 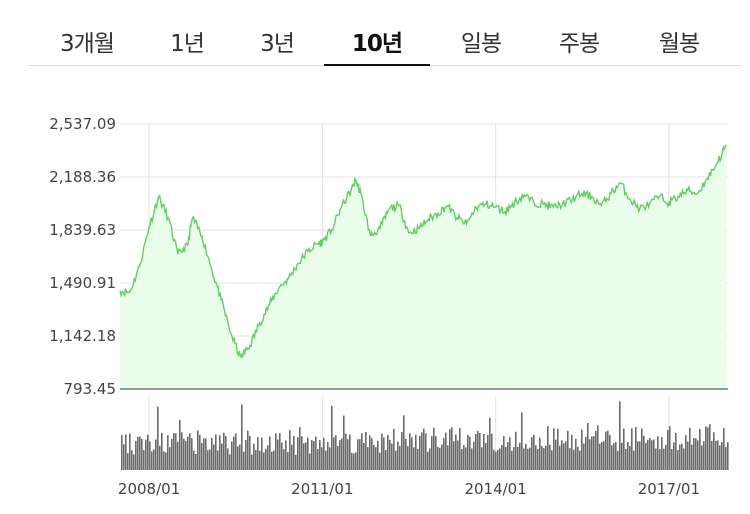 I want to click on active-tab-underline, so click(x=377, y=65).